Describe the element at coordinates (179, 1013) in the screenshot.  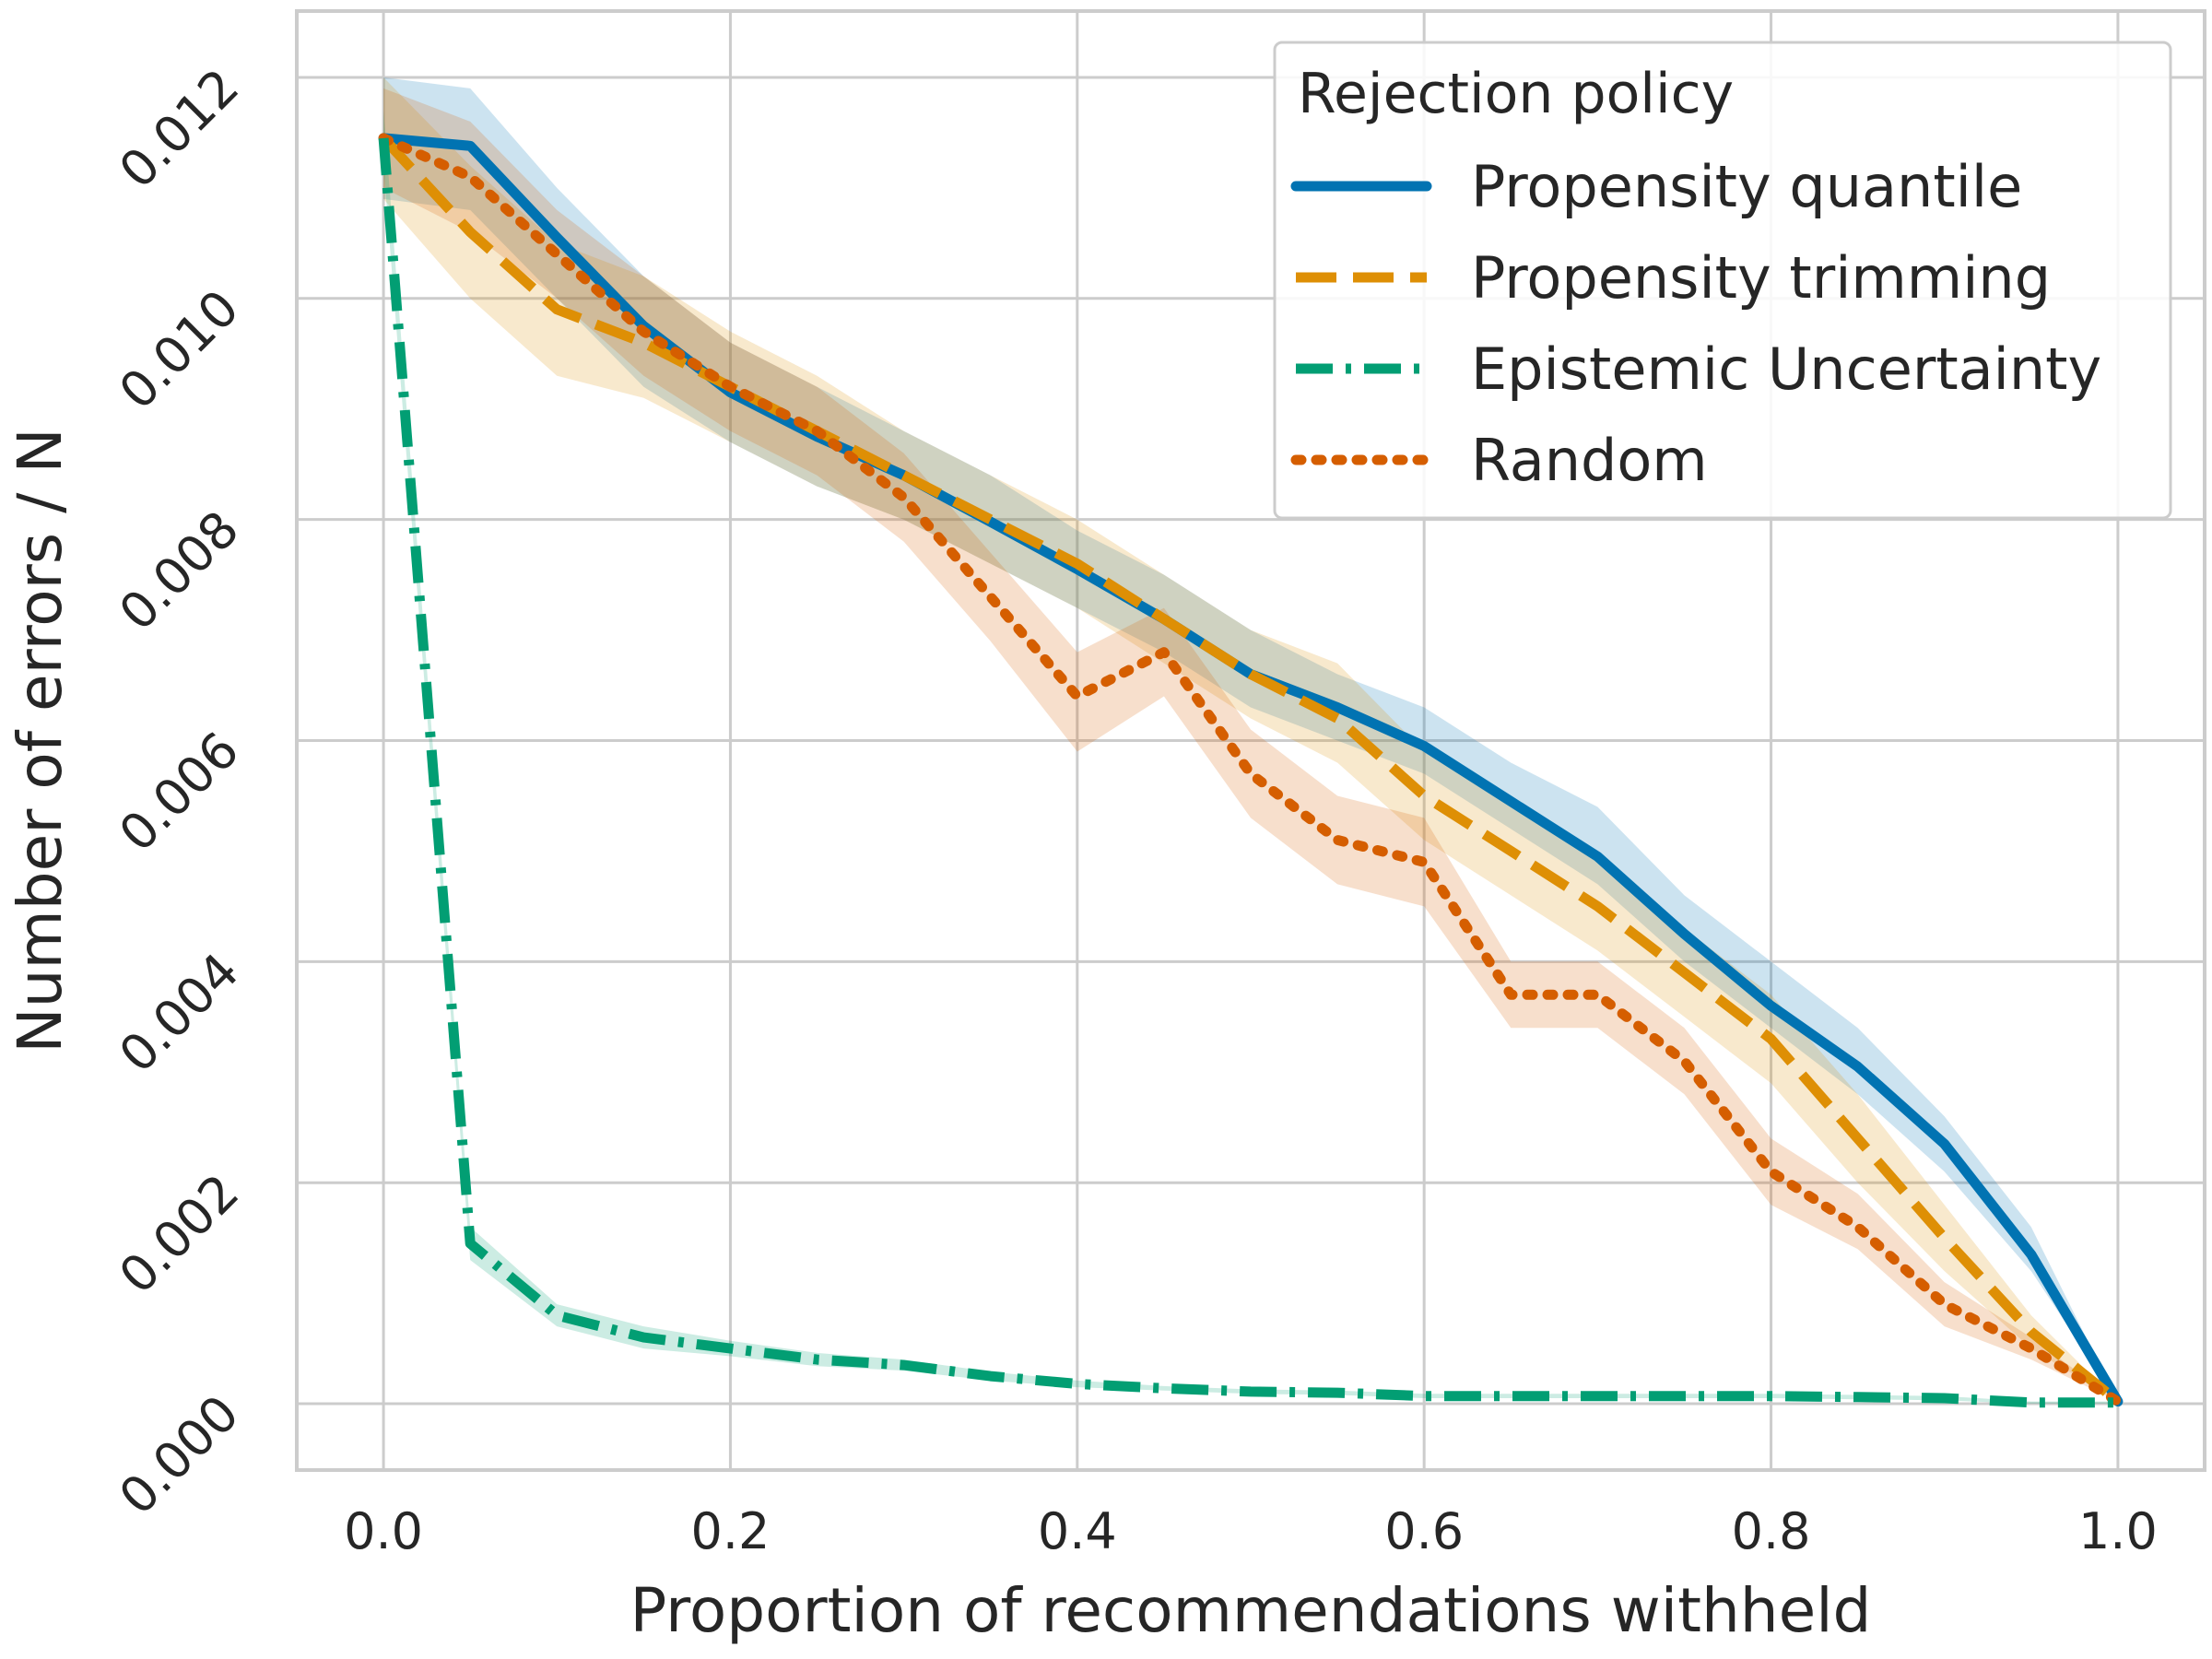
I see `y-tick-label: 0.004` at that location.